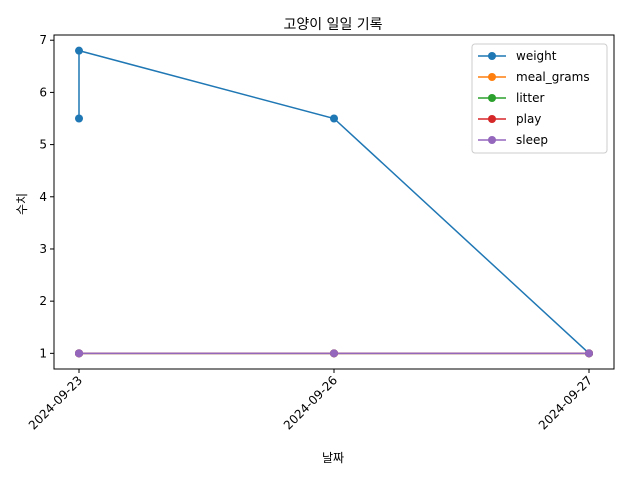 This screenshot has height=480, width=640. What do you see at coordinates (43, 301) in the screenshot?
I see `y-tick-label: 2` at bounding box center [43, 301].